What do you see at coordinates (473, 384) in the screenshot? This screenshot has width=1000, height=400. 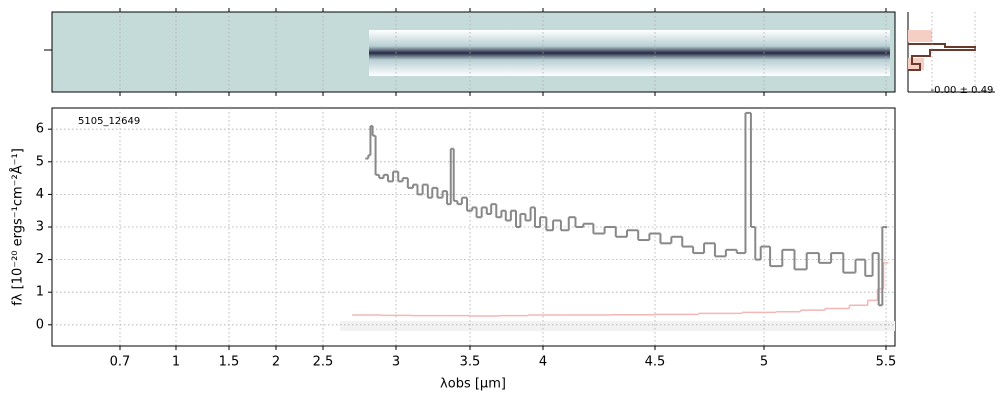 I see `x-axis-label: λobs [μm]` at bounding box center [473, 384].